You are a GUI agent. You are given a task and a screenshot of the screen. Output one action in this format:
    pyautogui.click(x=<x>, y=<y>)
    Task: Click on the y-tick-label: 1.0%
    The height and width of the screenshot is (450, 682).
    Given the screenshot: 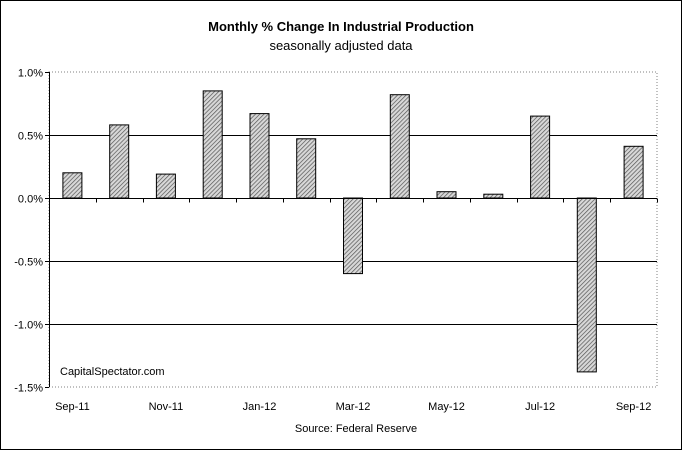 What is the action you would take?
    pyautogui.click(x=30, y=74)
    